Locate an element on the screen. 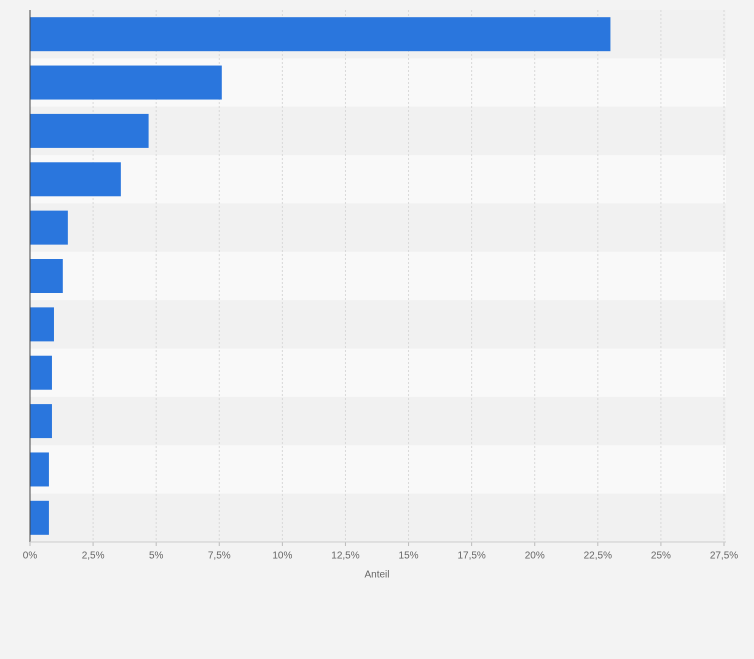  x-tick-label: 7,5% is located at coordinates (219, 556).